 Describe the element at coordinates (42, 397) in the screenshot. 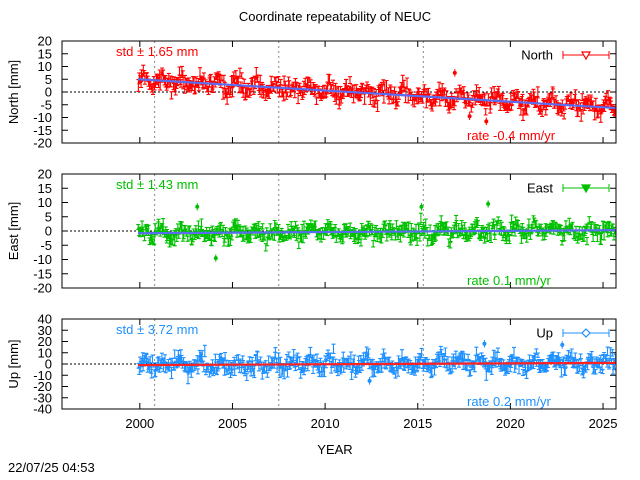

I see `up-ytick-label: -30` at that location.